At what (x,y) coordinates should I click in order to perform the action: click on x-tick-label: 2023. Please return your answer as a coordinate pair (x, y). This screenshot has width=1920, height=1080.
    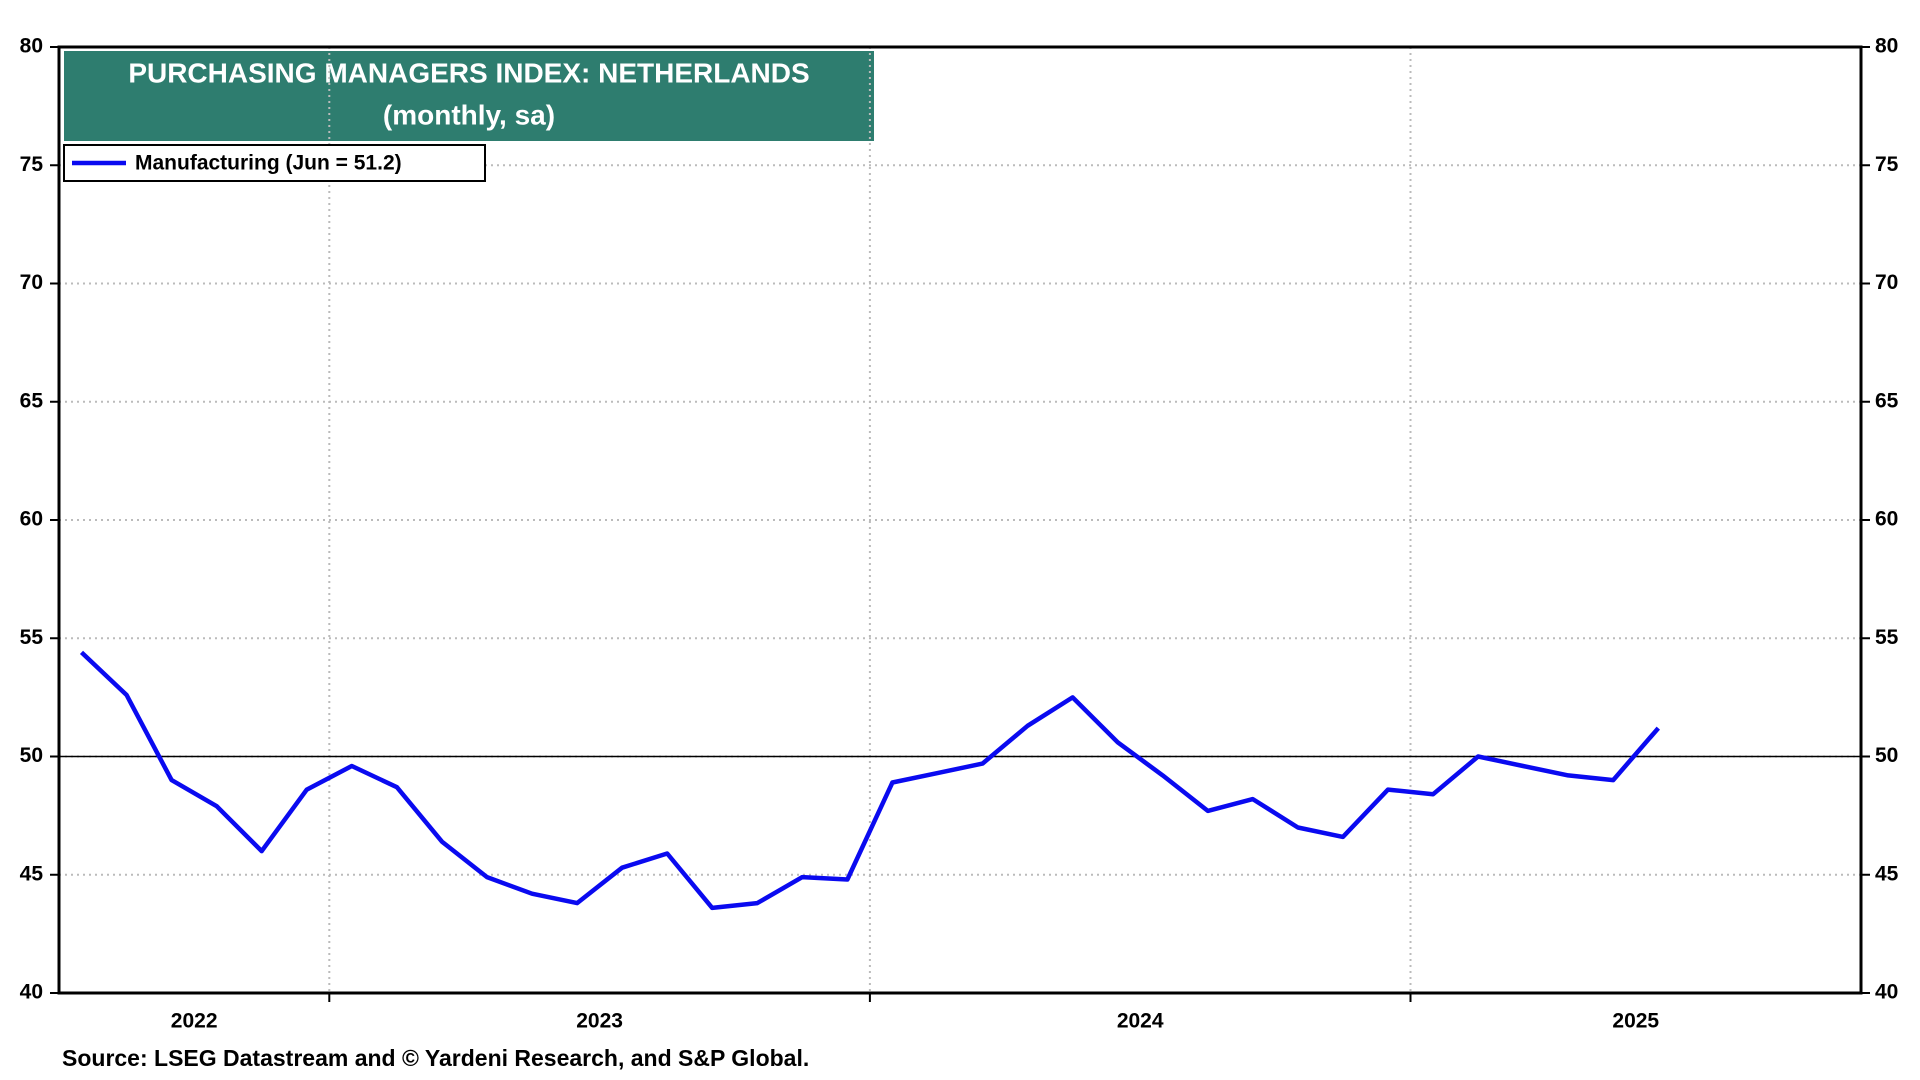
    Looking at the image, I should click on (599, 1021).